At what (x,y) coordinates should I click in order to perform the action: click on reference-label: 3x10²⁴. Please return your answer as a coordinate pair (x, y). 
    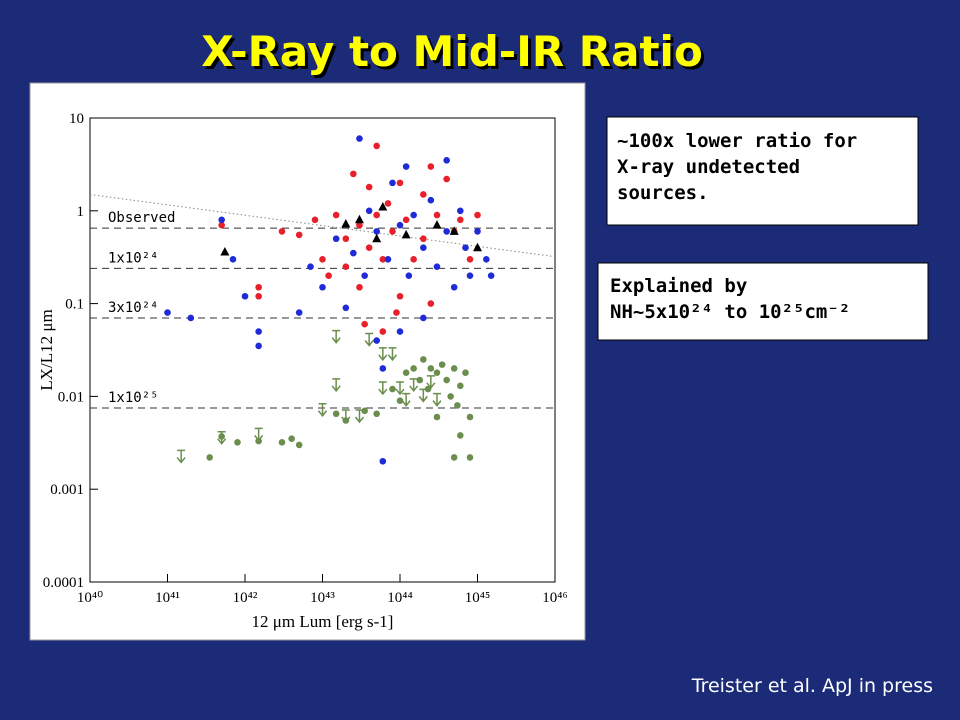
    Looking at the image, I should click on (133, 308).